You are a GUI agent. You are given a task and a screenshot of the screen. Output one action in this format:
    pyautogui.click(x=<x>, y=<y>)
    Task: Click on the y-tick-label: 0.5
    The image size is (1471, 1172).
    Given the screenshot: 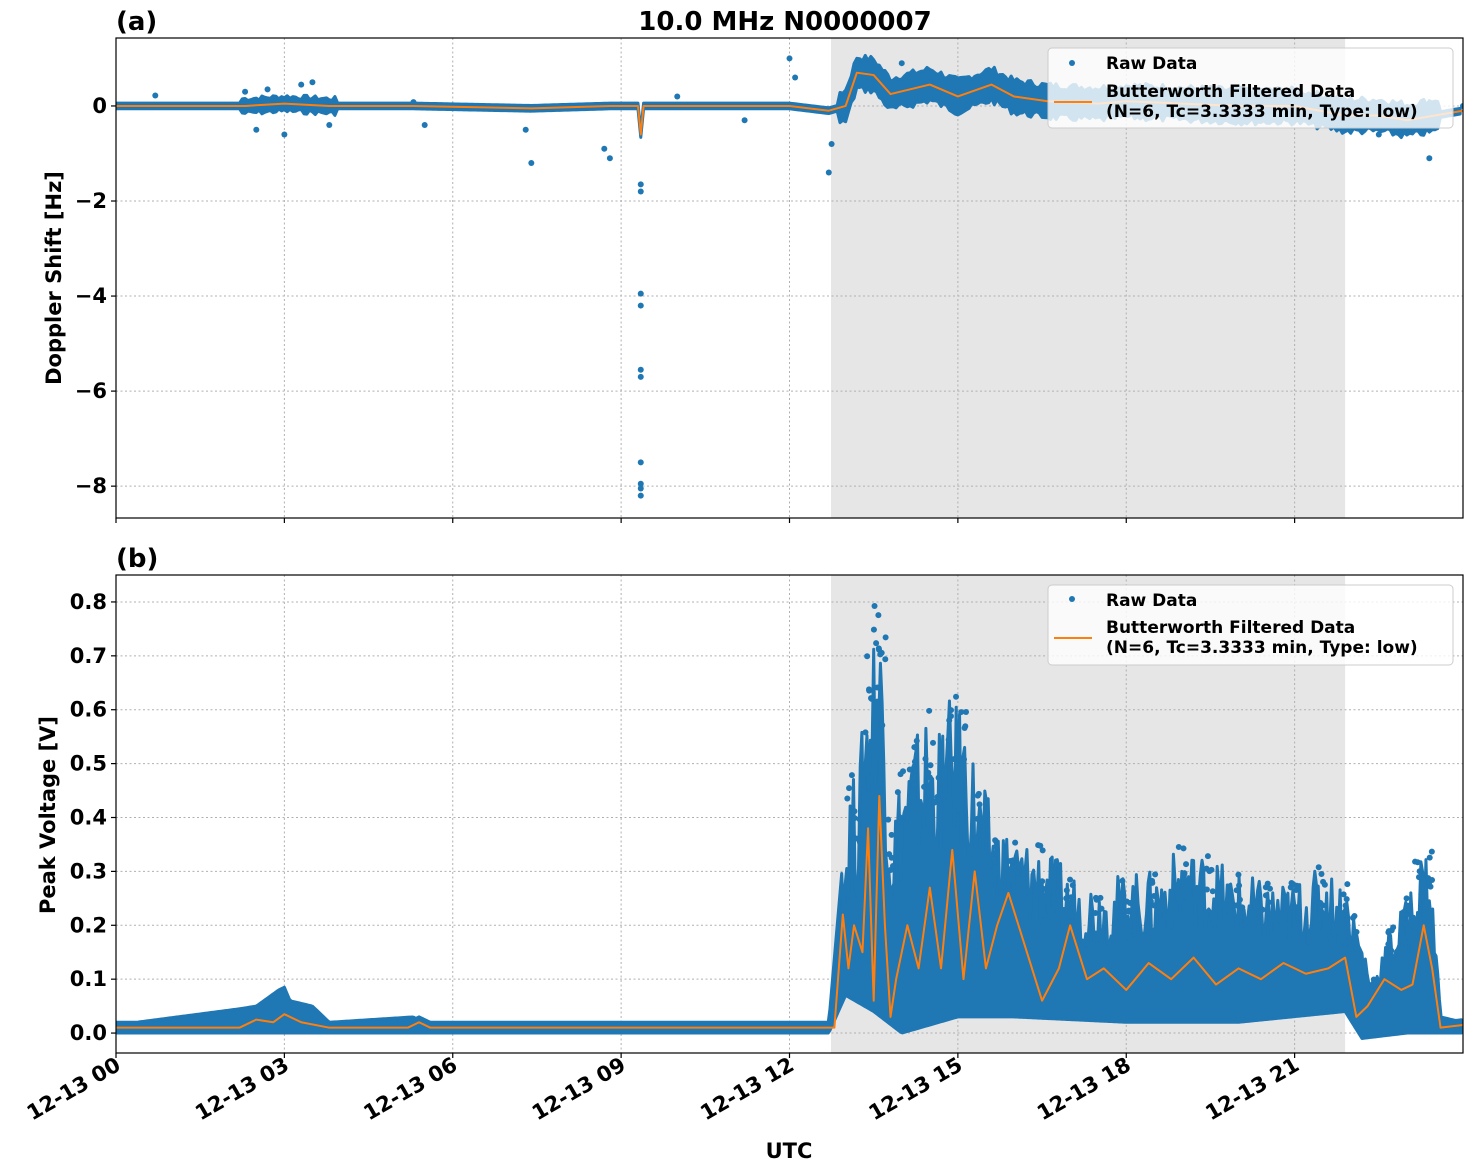 What is the action you would take?
    pyautogui.click(x=88, y=764)
    